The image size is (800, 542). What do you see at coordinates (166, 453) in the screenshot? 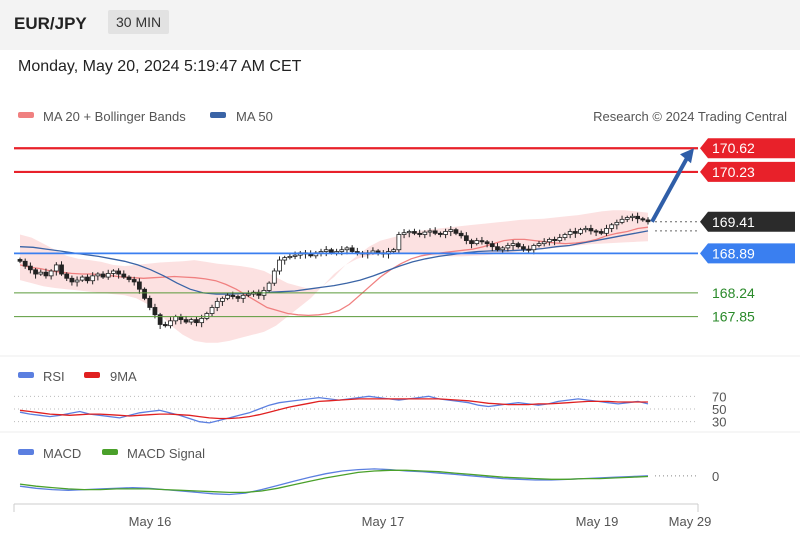
I see `macd-signal-legend-label: MACD Signal` at bounding box center [166, 453].